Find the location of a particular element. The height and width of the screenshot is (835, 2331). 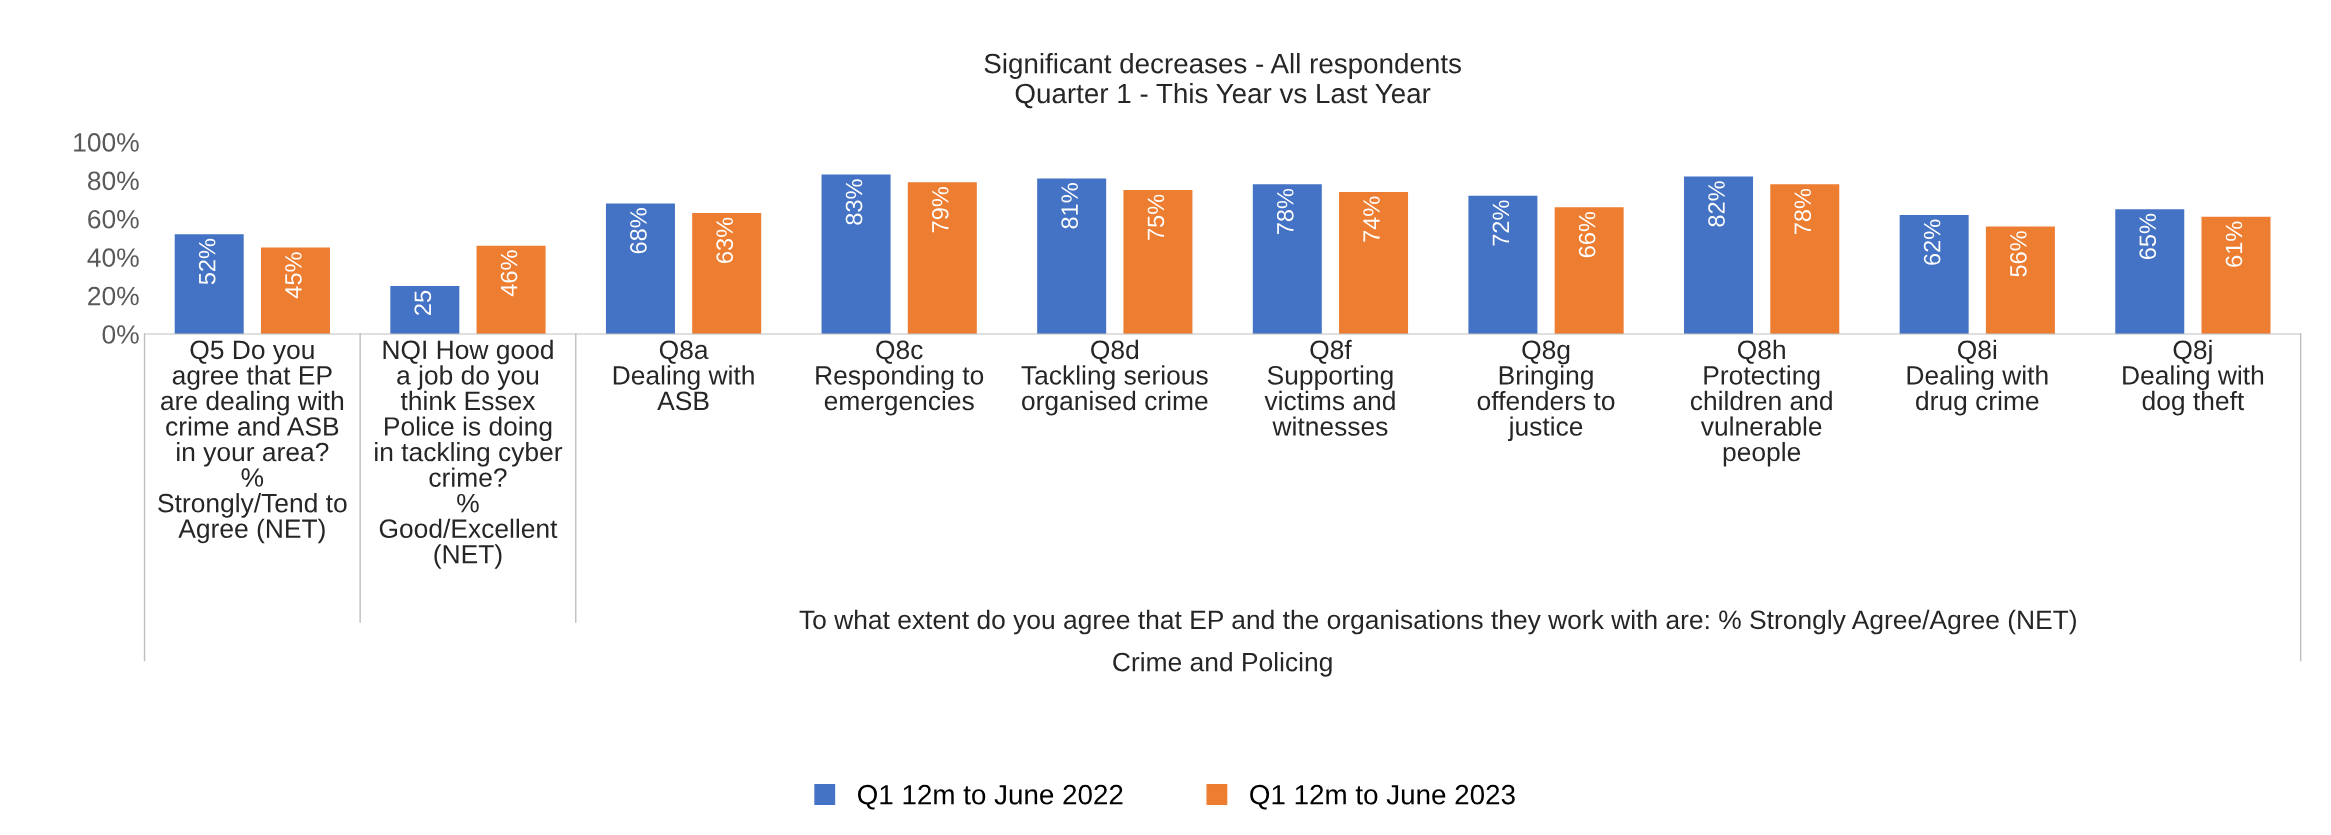

text: Crime and Policing is located at coordinates (1222, 664).